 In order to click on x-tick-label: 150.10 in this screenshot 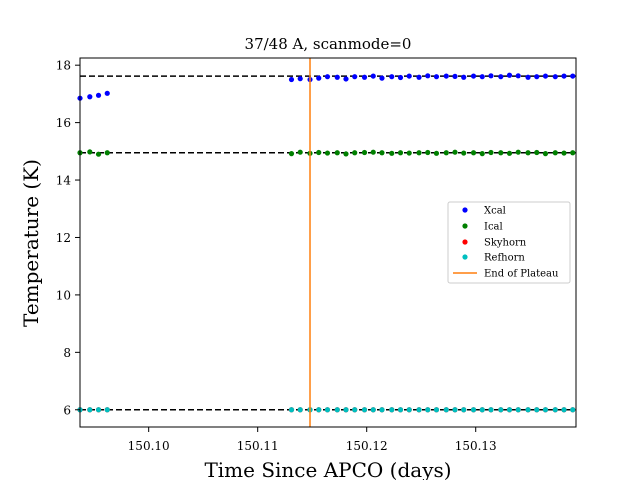, I will do `click(149, 446)`.